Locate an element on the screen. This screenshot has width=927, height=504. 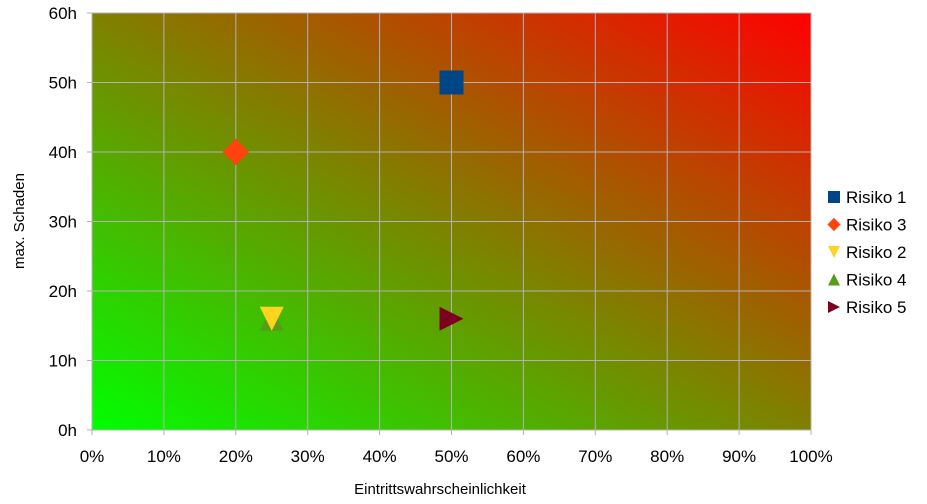
x-tick-label: 0% is located at coordinates (92, 456).